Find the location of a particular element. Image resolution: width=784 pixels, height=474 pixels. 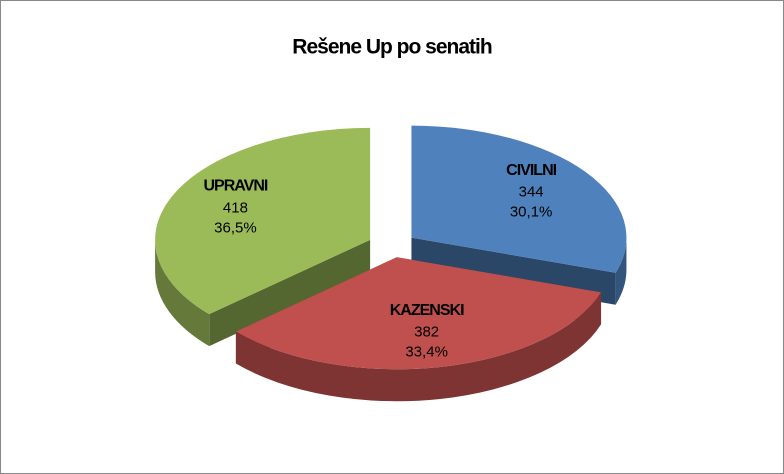

label-percent: 30,1% is located at coordinates (531, 212).